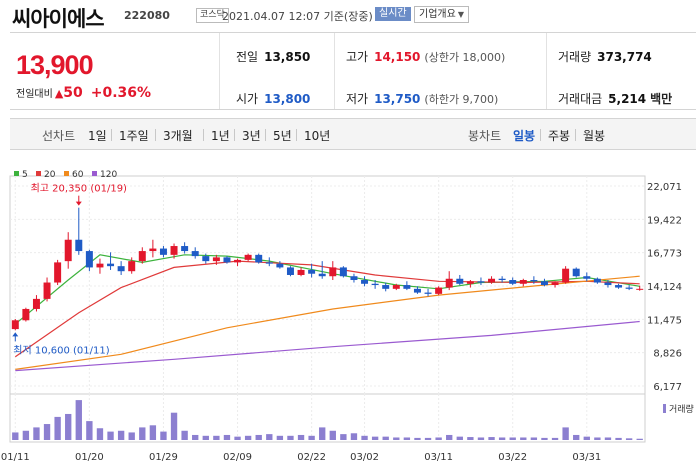 The width and height of the screenshot is (696, 465). What do you see at coordinates (664, 254) in the screenshot?
I see `y-tick-label: 16,773` at bounding box center [664, 254].